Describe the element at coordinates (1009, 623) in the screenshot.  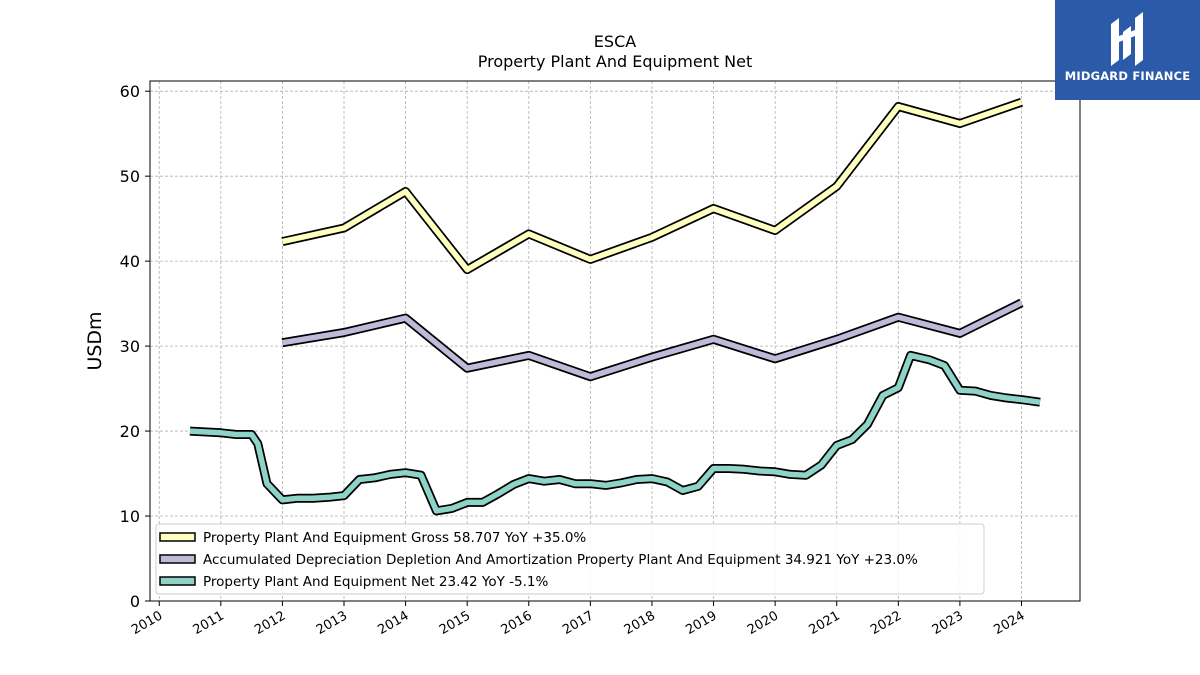
I see `x-tick-label: 2024` at that location.